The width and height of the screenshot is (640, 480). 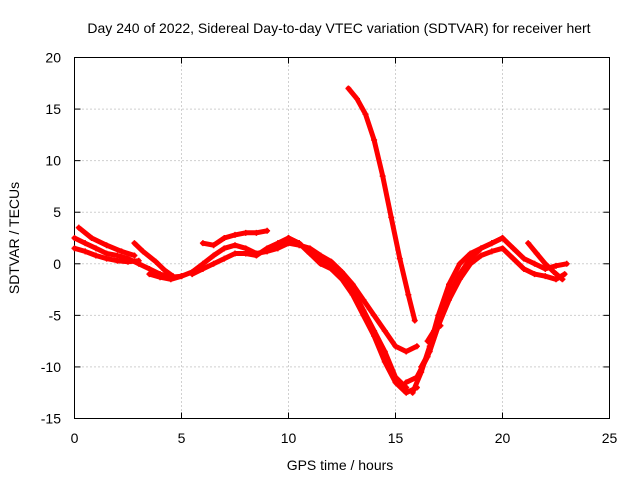 What do you see at coordinates (182, 438) in the screenshot?
I see `x-tick-label: 5` at bounding box center [182, 438].